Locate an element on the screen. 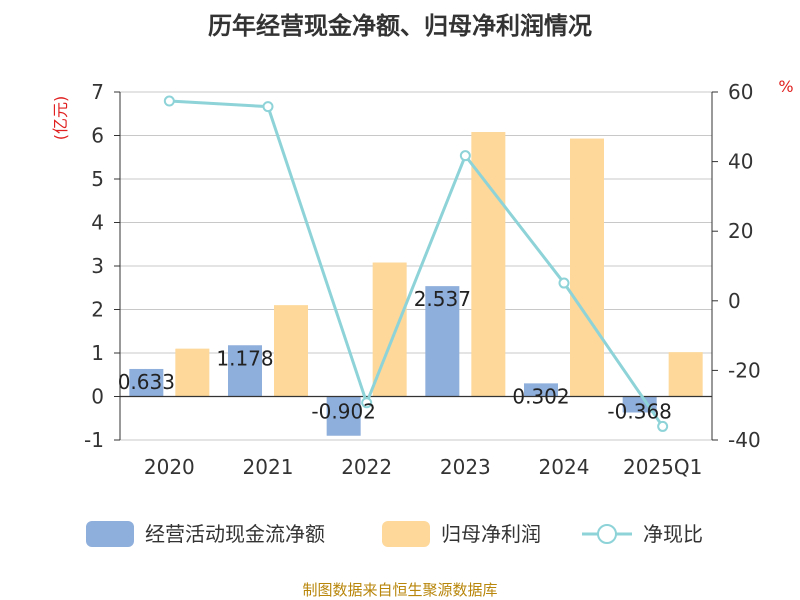  ratio-point-2021 is located at coordinates (268, 107).